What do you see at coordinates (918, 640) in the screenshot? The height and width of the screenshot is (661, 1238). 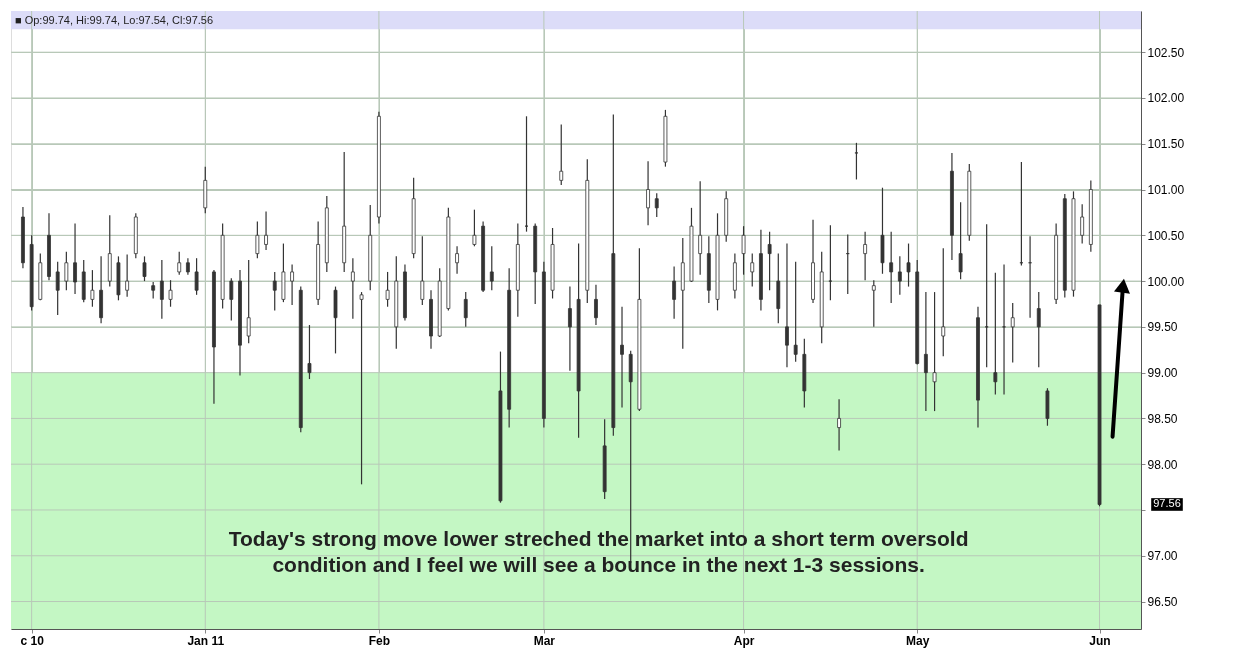 I see `x-tick-label: May` at bounding box center [918, 640].